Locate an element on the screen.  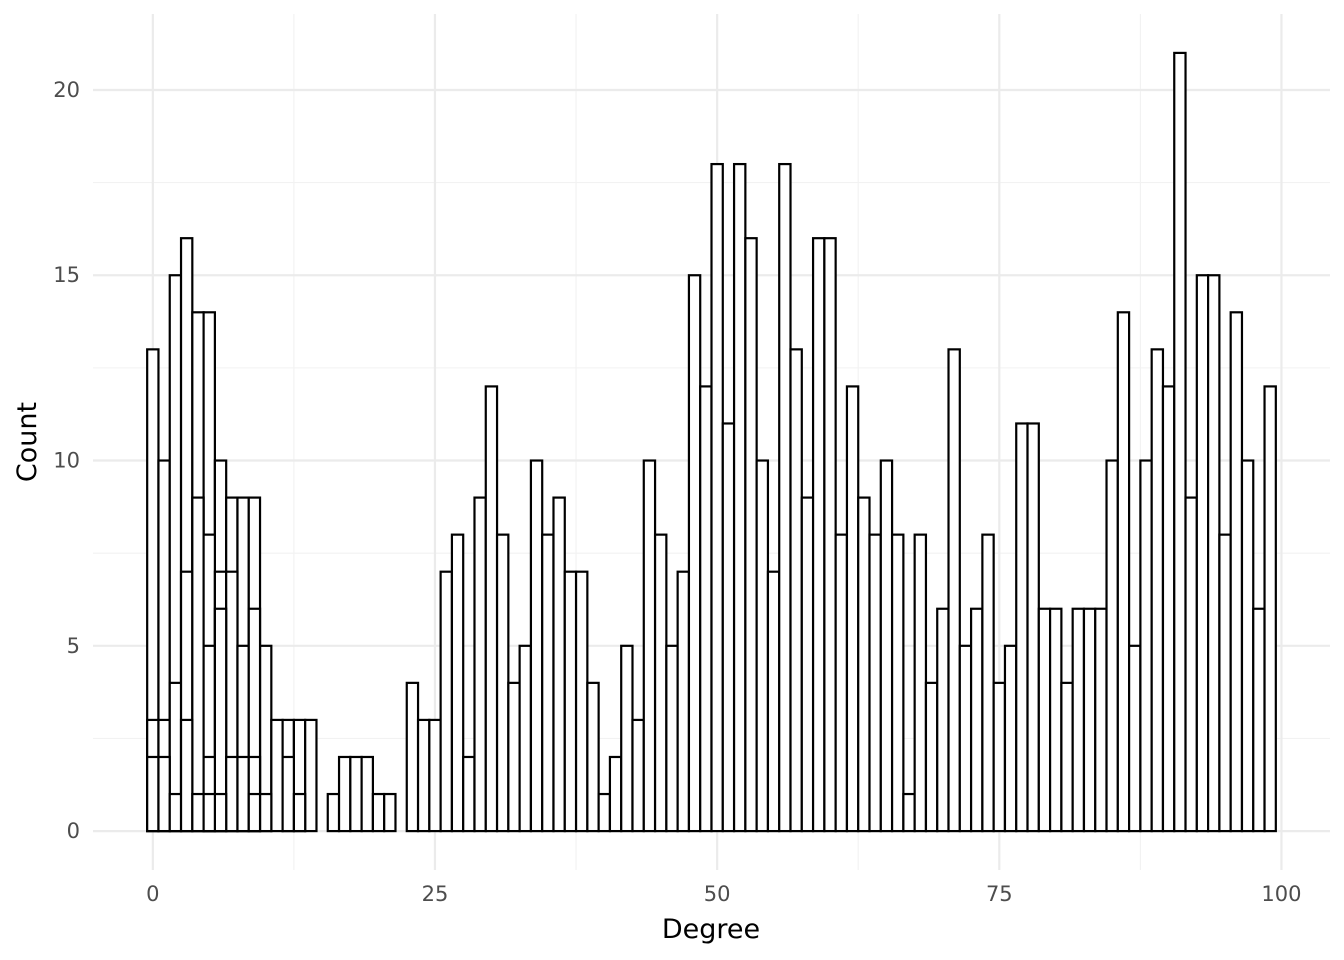
x-tick-label: 0 is located at coordinates (152, 894).